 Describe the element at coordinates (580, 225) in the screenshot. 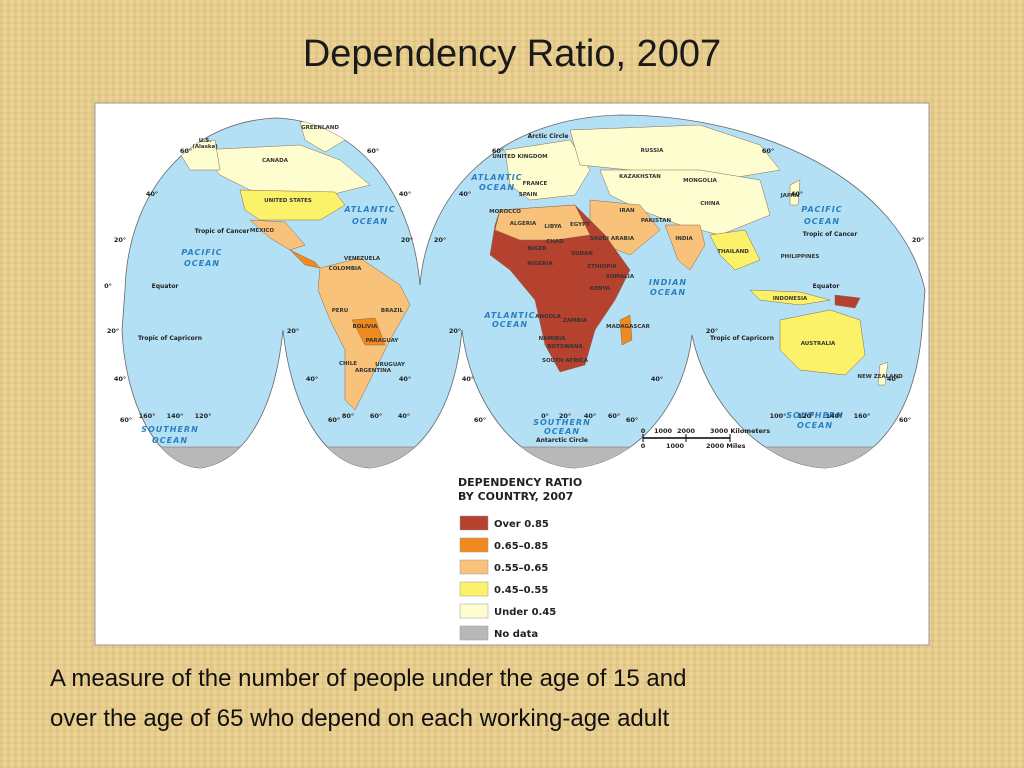

I see `map-label: EGYPT` at that location.